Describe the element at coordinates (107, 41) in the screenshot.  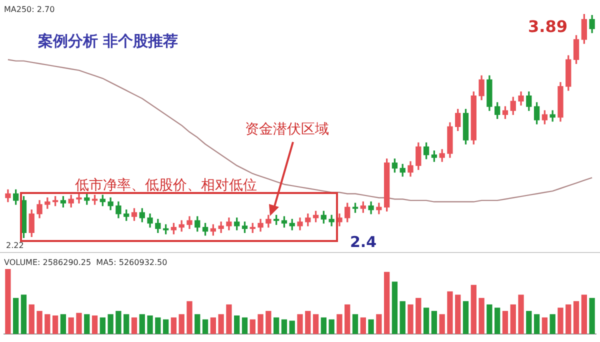
I see `annotation: 案例分析 非个股推荐` at that location.